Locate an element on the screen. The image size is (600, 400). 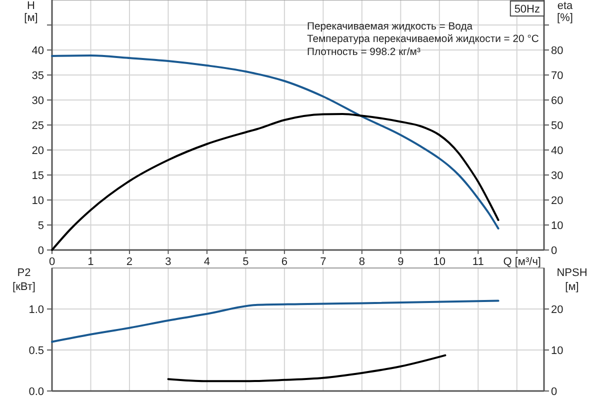
y-tick-label: 35 is located at coordinates (38, 76).